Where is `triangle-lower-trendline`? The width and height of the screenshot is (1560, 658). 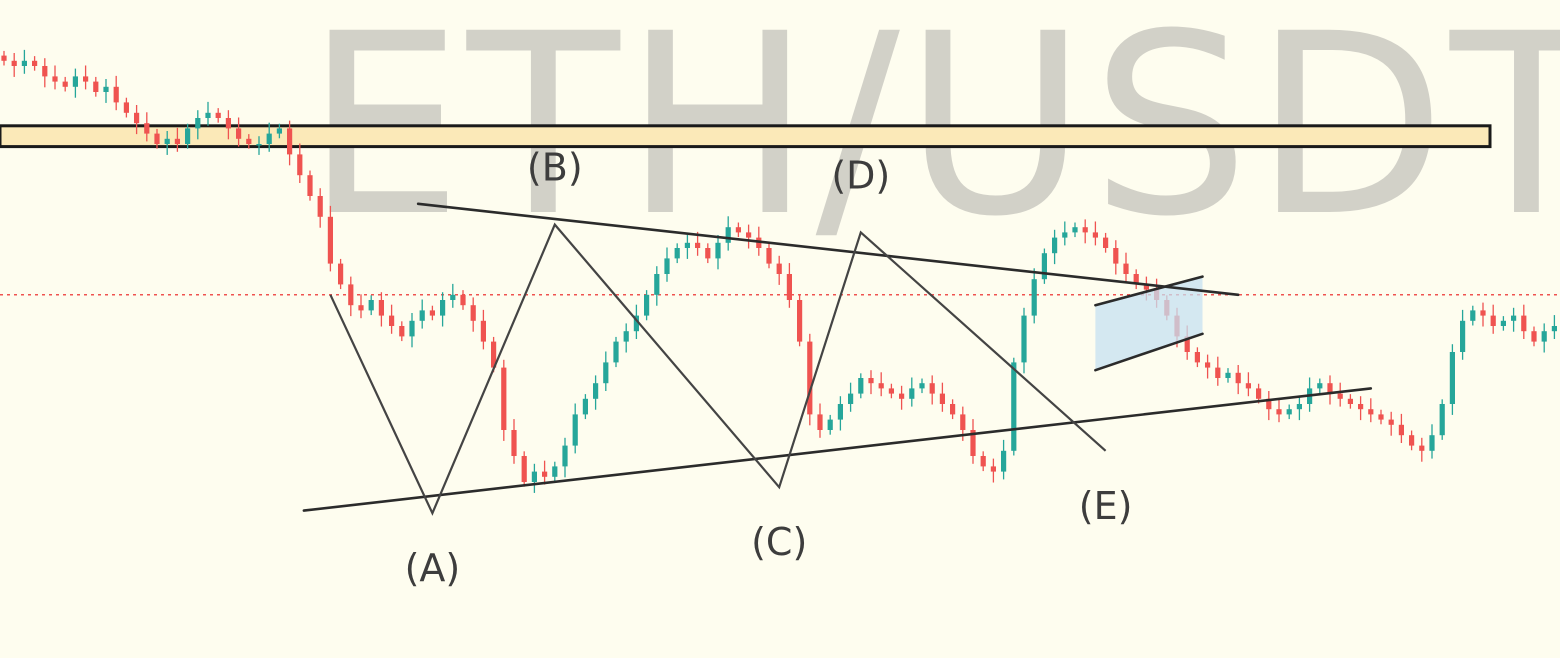
triangle-lower-trendline is located at coordinates (837, 449).